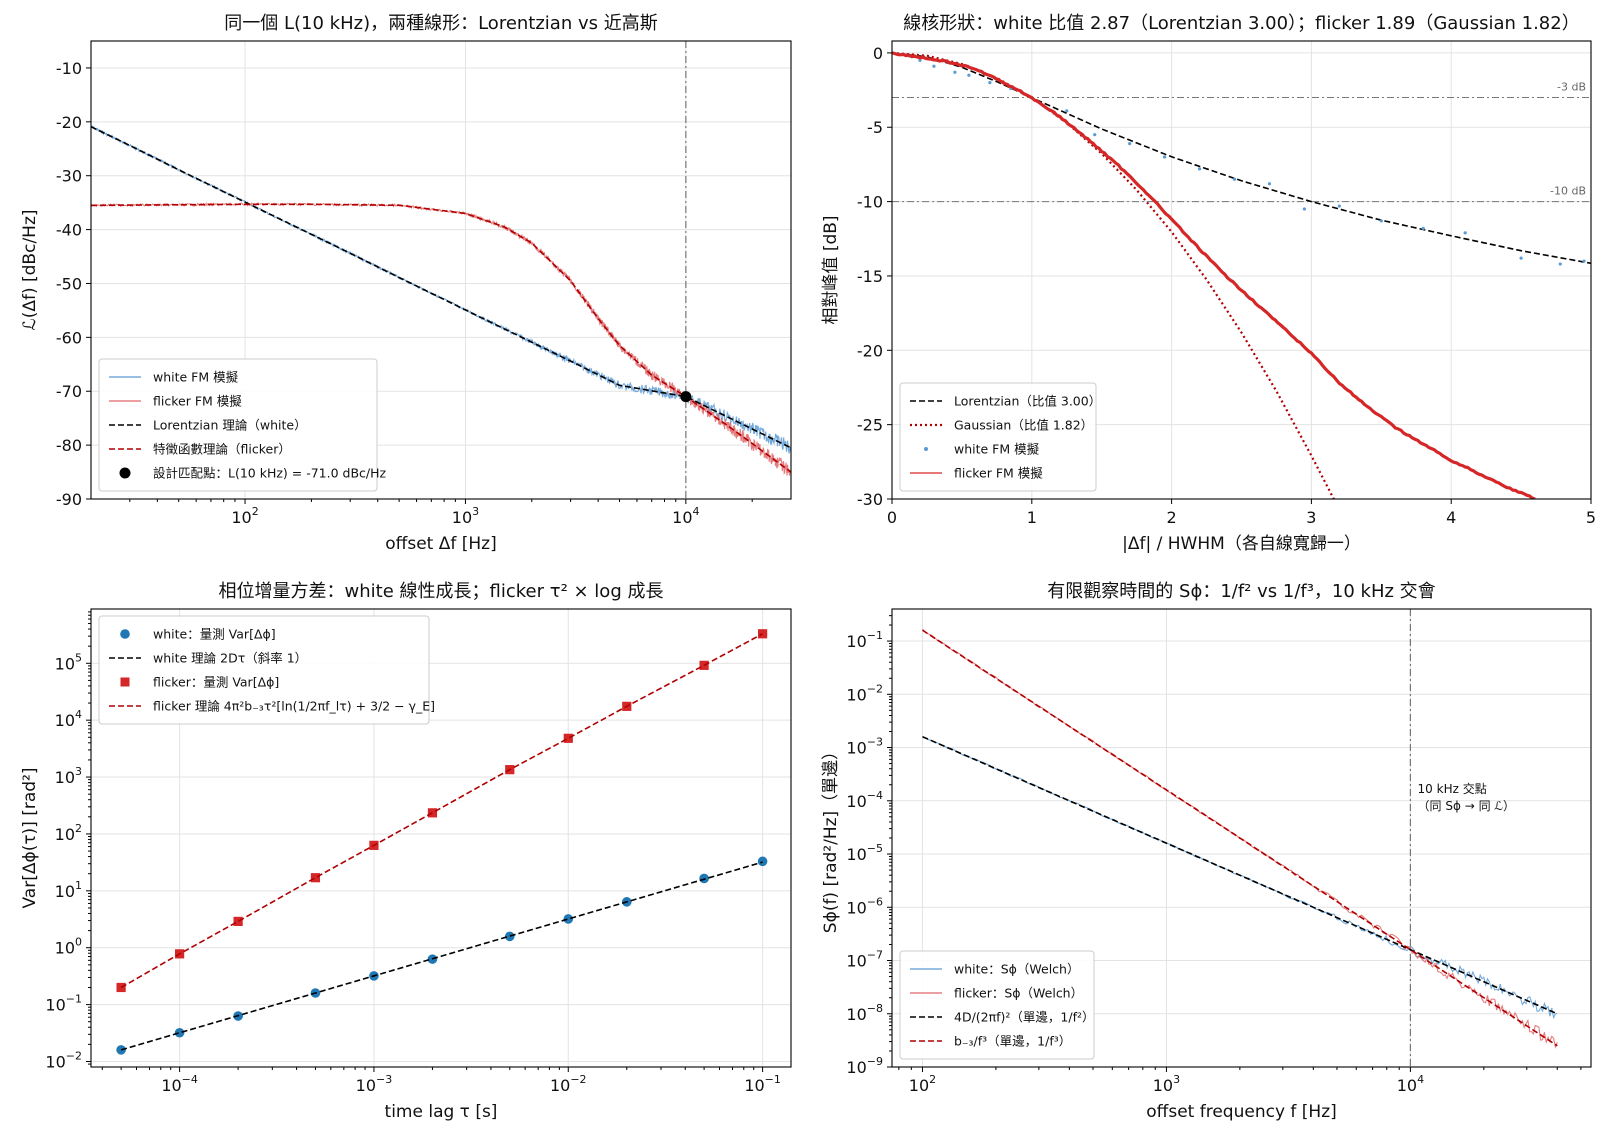 This screenshot has height=1136, width=1608. I want to click on series-3-line, so click(1240, 875).